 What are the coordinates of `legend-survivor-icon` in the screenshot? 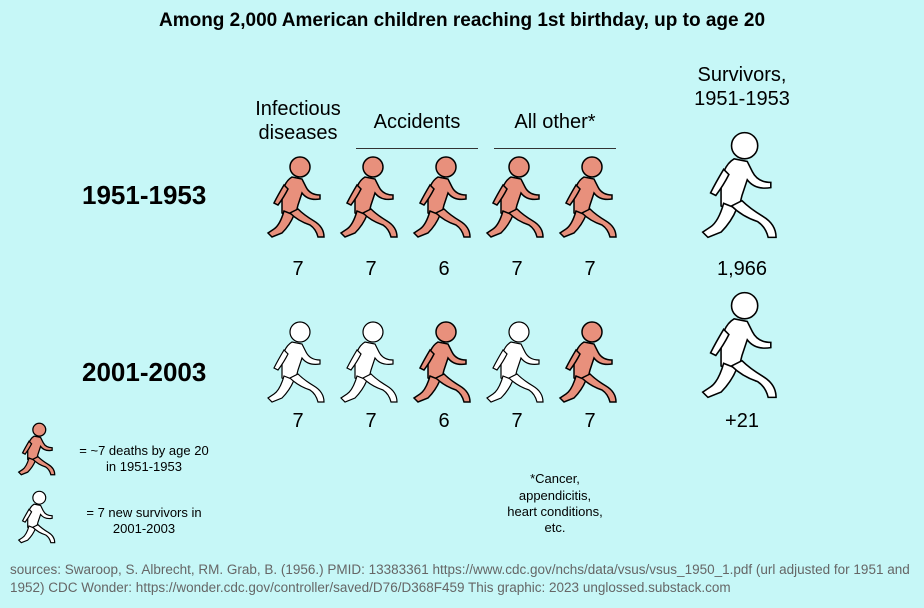 It's located at (37, 517).